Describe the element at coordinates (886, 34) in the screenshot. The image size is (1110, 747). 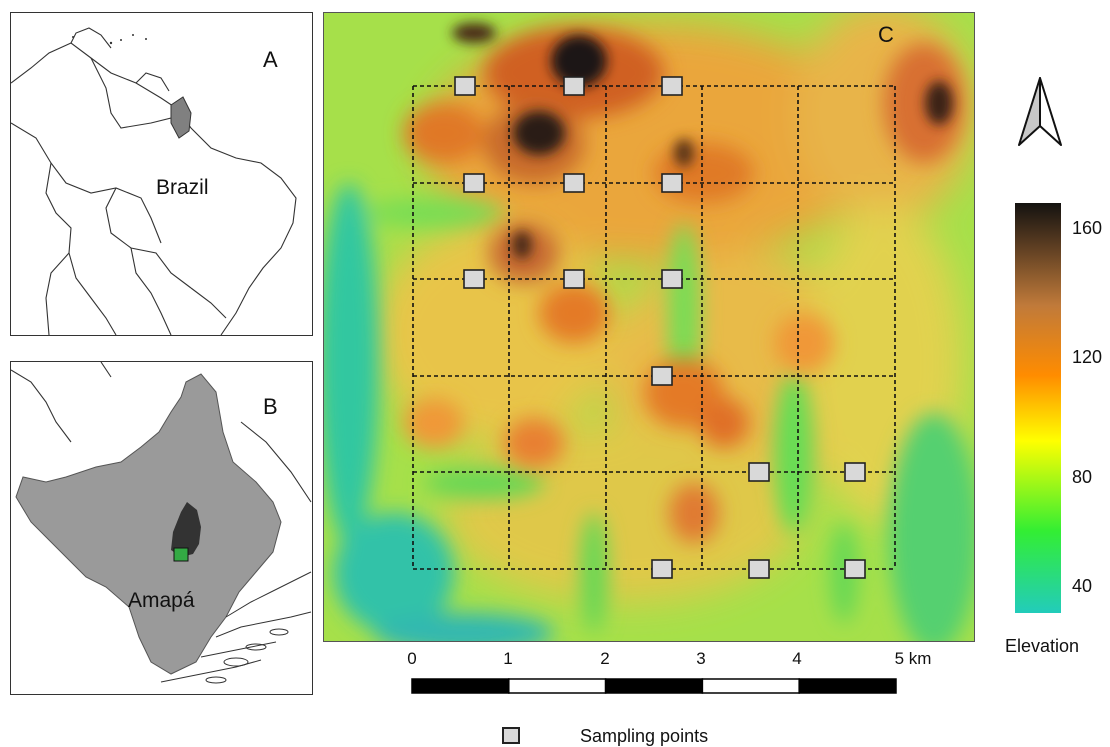
I see `panel-letter-c: C` at that location.